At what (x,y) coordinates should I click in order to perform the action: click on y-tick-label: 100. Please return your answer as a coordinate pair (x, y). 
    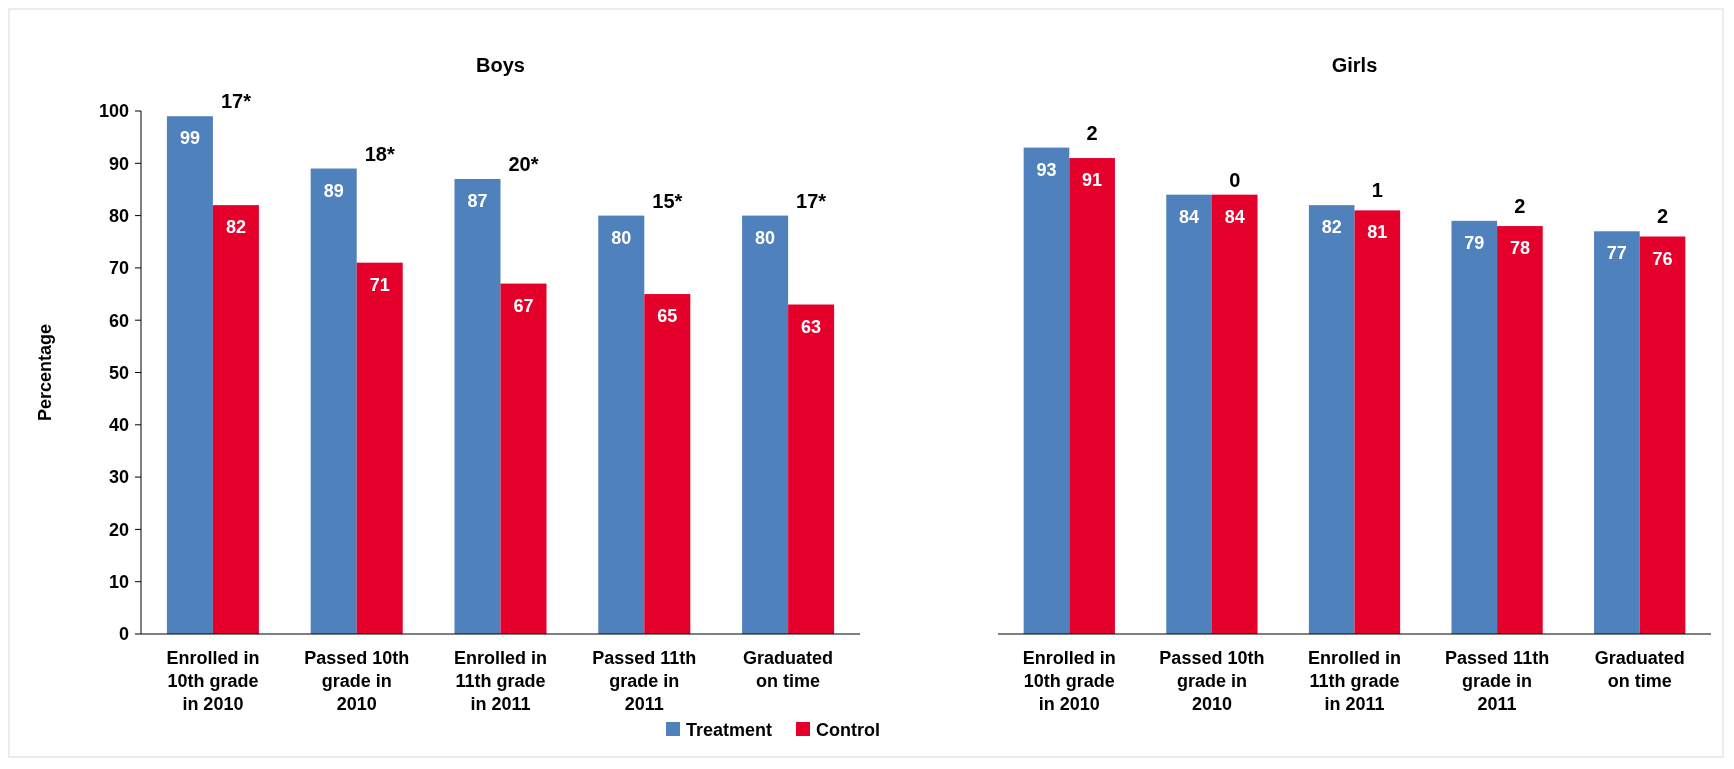
    Looking at the image, I should click on (113, 111).